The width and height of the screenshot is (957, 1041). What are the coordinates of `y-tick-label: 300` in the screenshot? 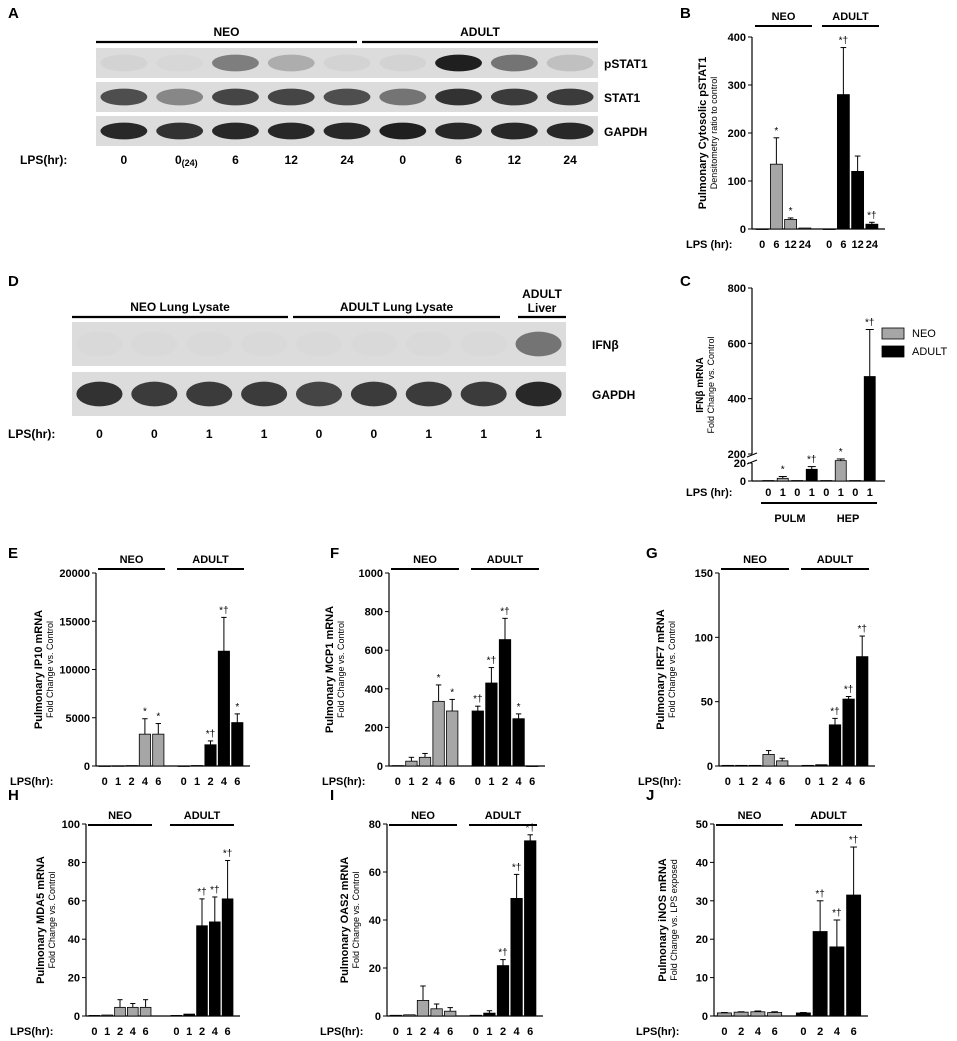 It's located at (737, 86).